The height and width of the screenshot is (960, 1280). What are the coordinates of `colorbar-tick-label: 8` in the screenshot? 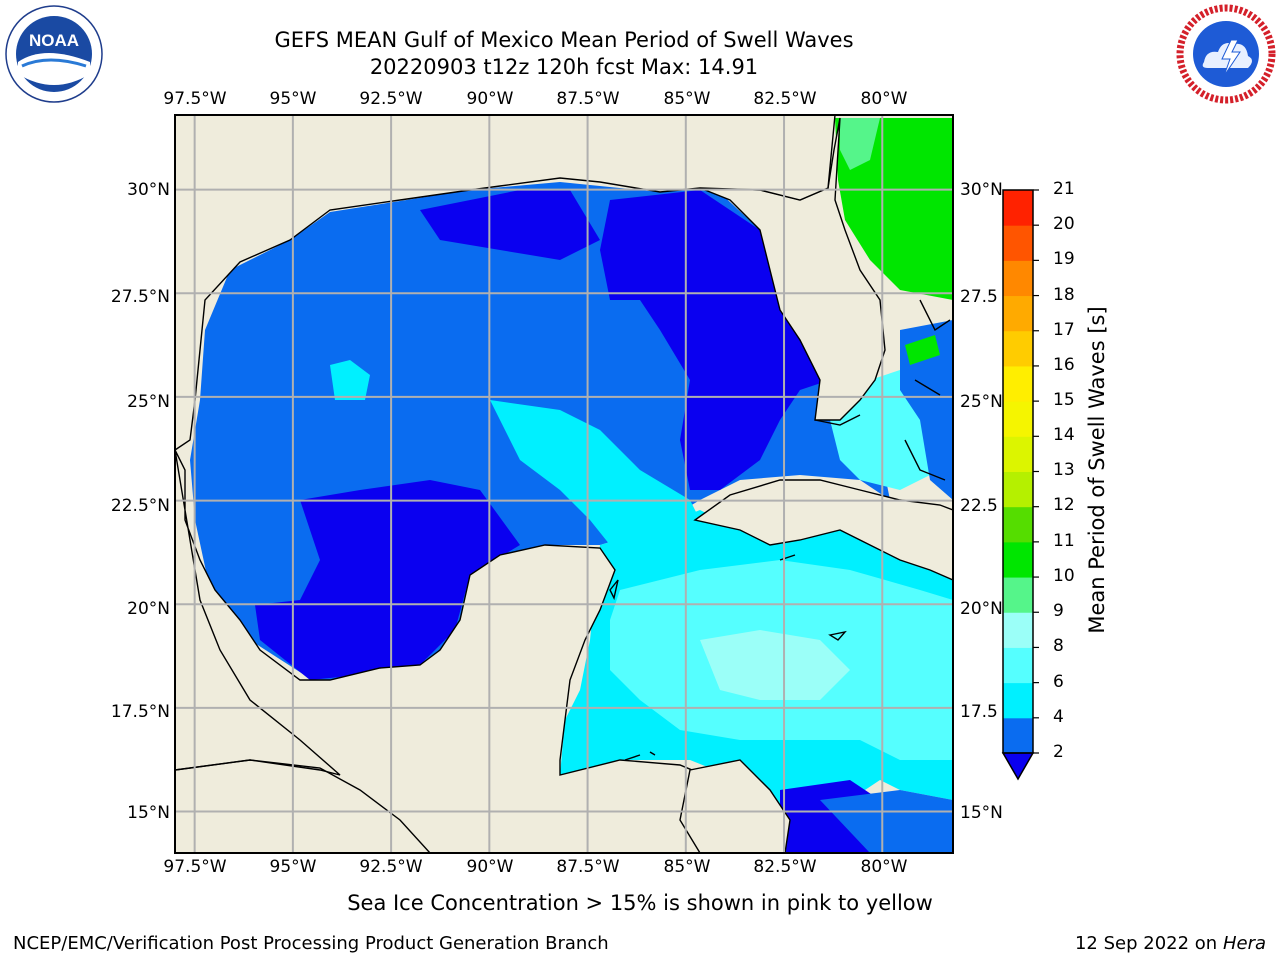 It's located at (1058, 646).